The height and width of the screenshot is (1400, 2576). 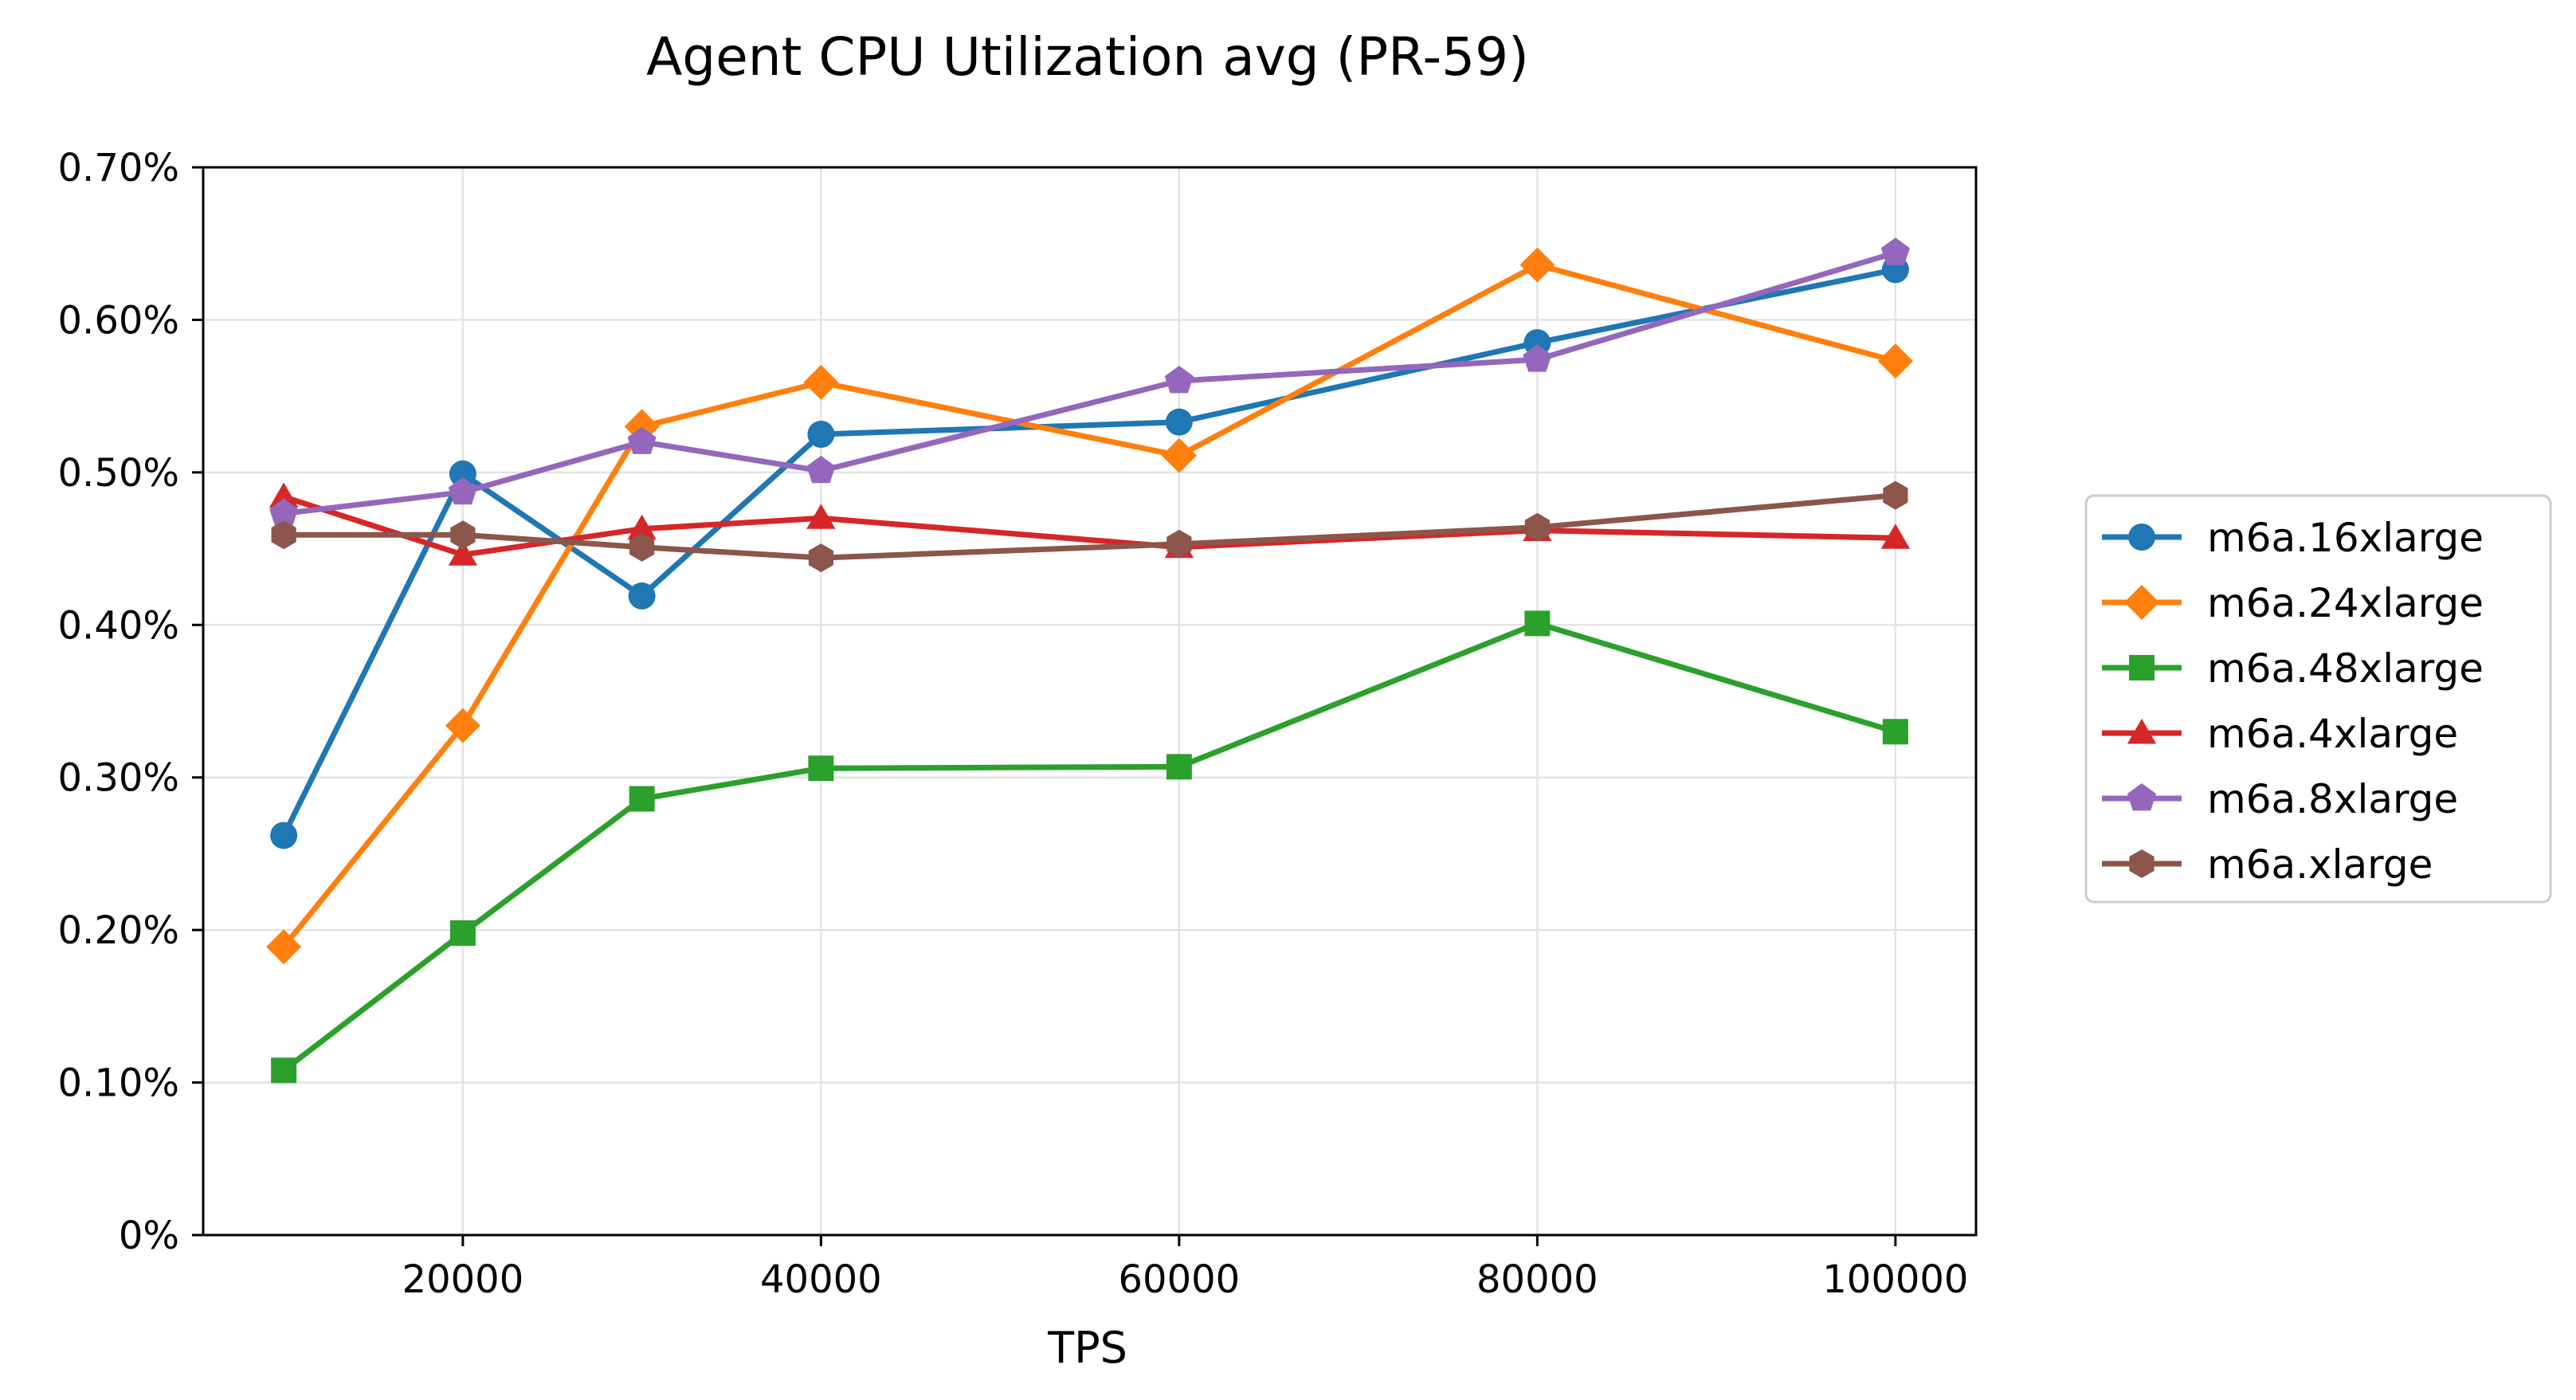 What do you see at coordinates (119, 778) in the screenshot?
I see `y-tick-label: 0.30%` at bounding box center [119, 778].